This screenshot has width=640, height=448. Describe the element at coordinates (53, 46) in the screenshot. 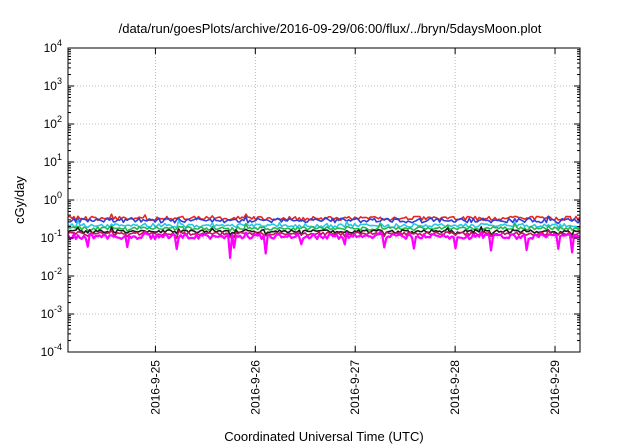

I see `y-tick-label: 10⁴` at that location.